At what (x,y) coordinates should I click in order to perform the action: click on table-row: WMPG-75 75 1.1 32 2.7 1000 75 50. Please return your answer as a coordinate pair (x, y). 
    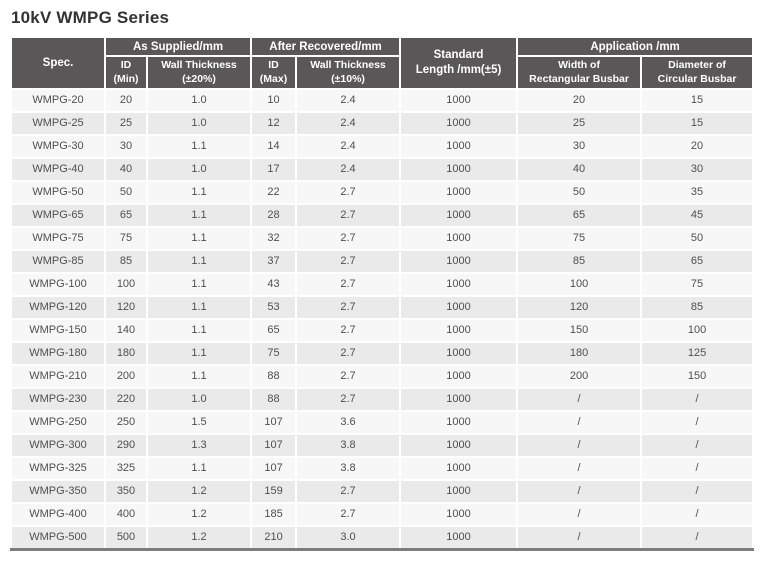
    Looking at the image, I should click on (382, 238).